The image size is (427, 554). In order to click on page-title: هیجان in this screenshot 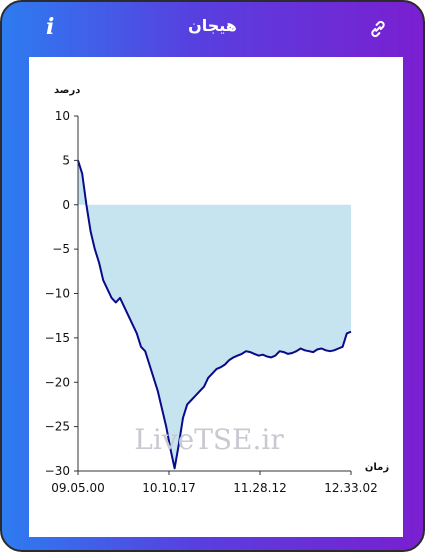, I will do `click(212, 25)`.